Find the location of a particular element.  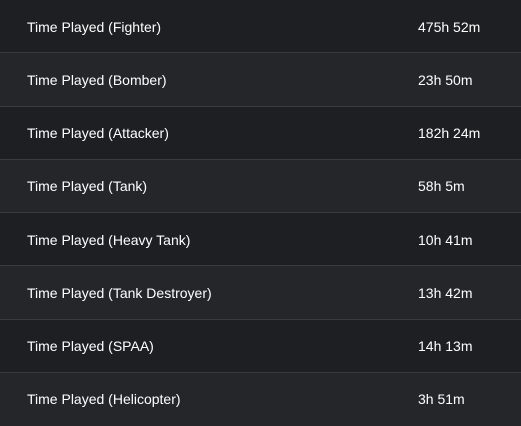

stat-label: Time Played (Bomber) is located at coordinates (97, 79).